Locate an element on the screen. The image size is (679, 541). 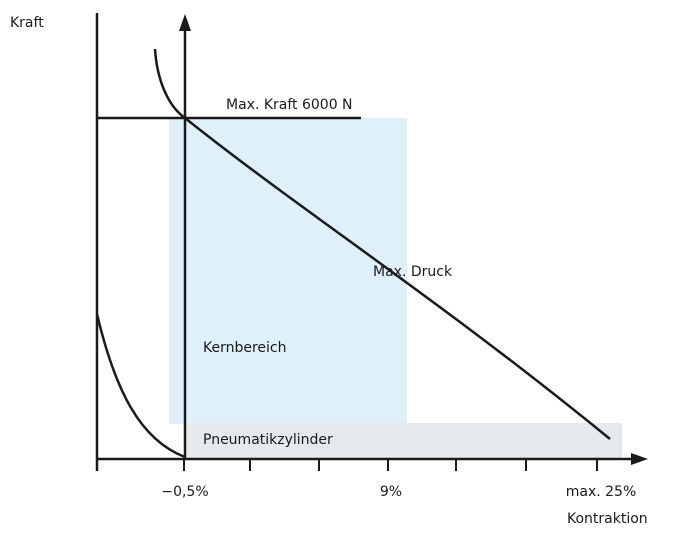
x-axis-label: Kontraktion is located at coordinates (607, 519).